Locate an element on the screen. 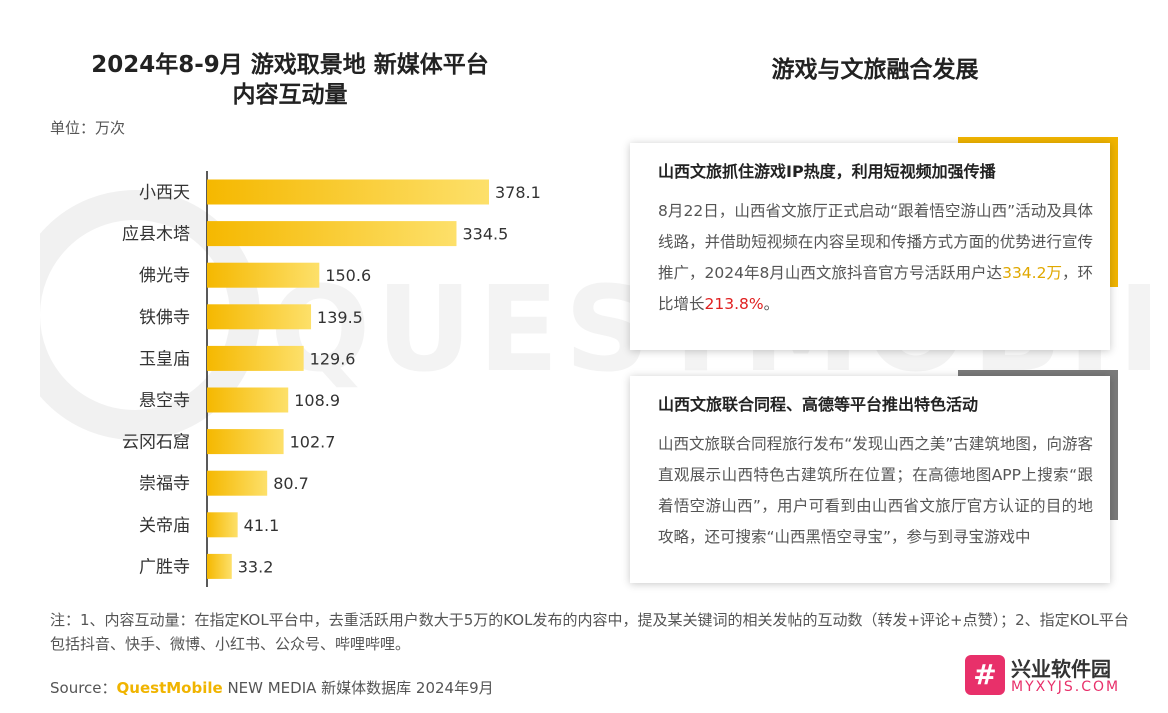  logo-en-text: MYXYJS.COM is located at coordinates (1066, 687).